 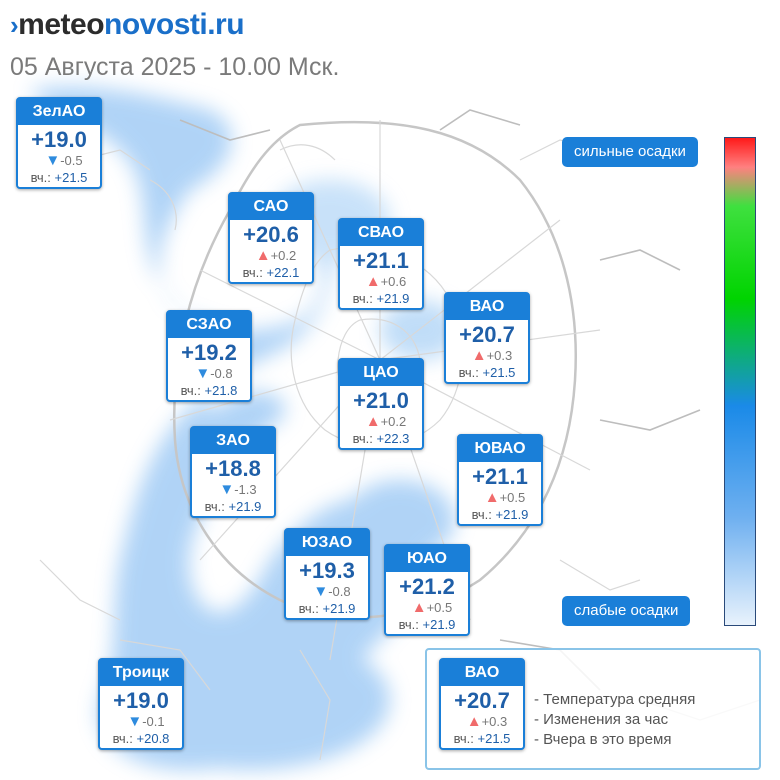 I want to click on hourly-change: ▲+0.5, so click(x=427, y=608).